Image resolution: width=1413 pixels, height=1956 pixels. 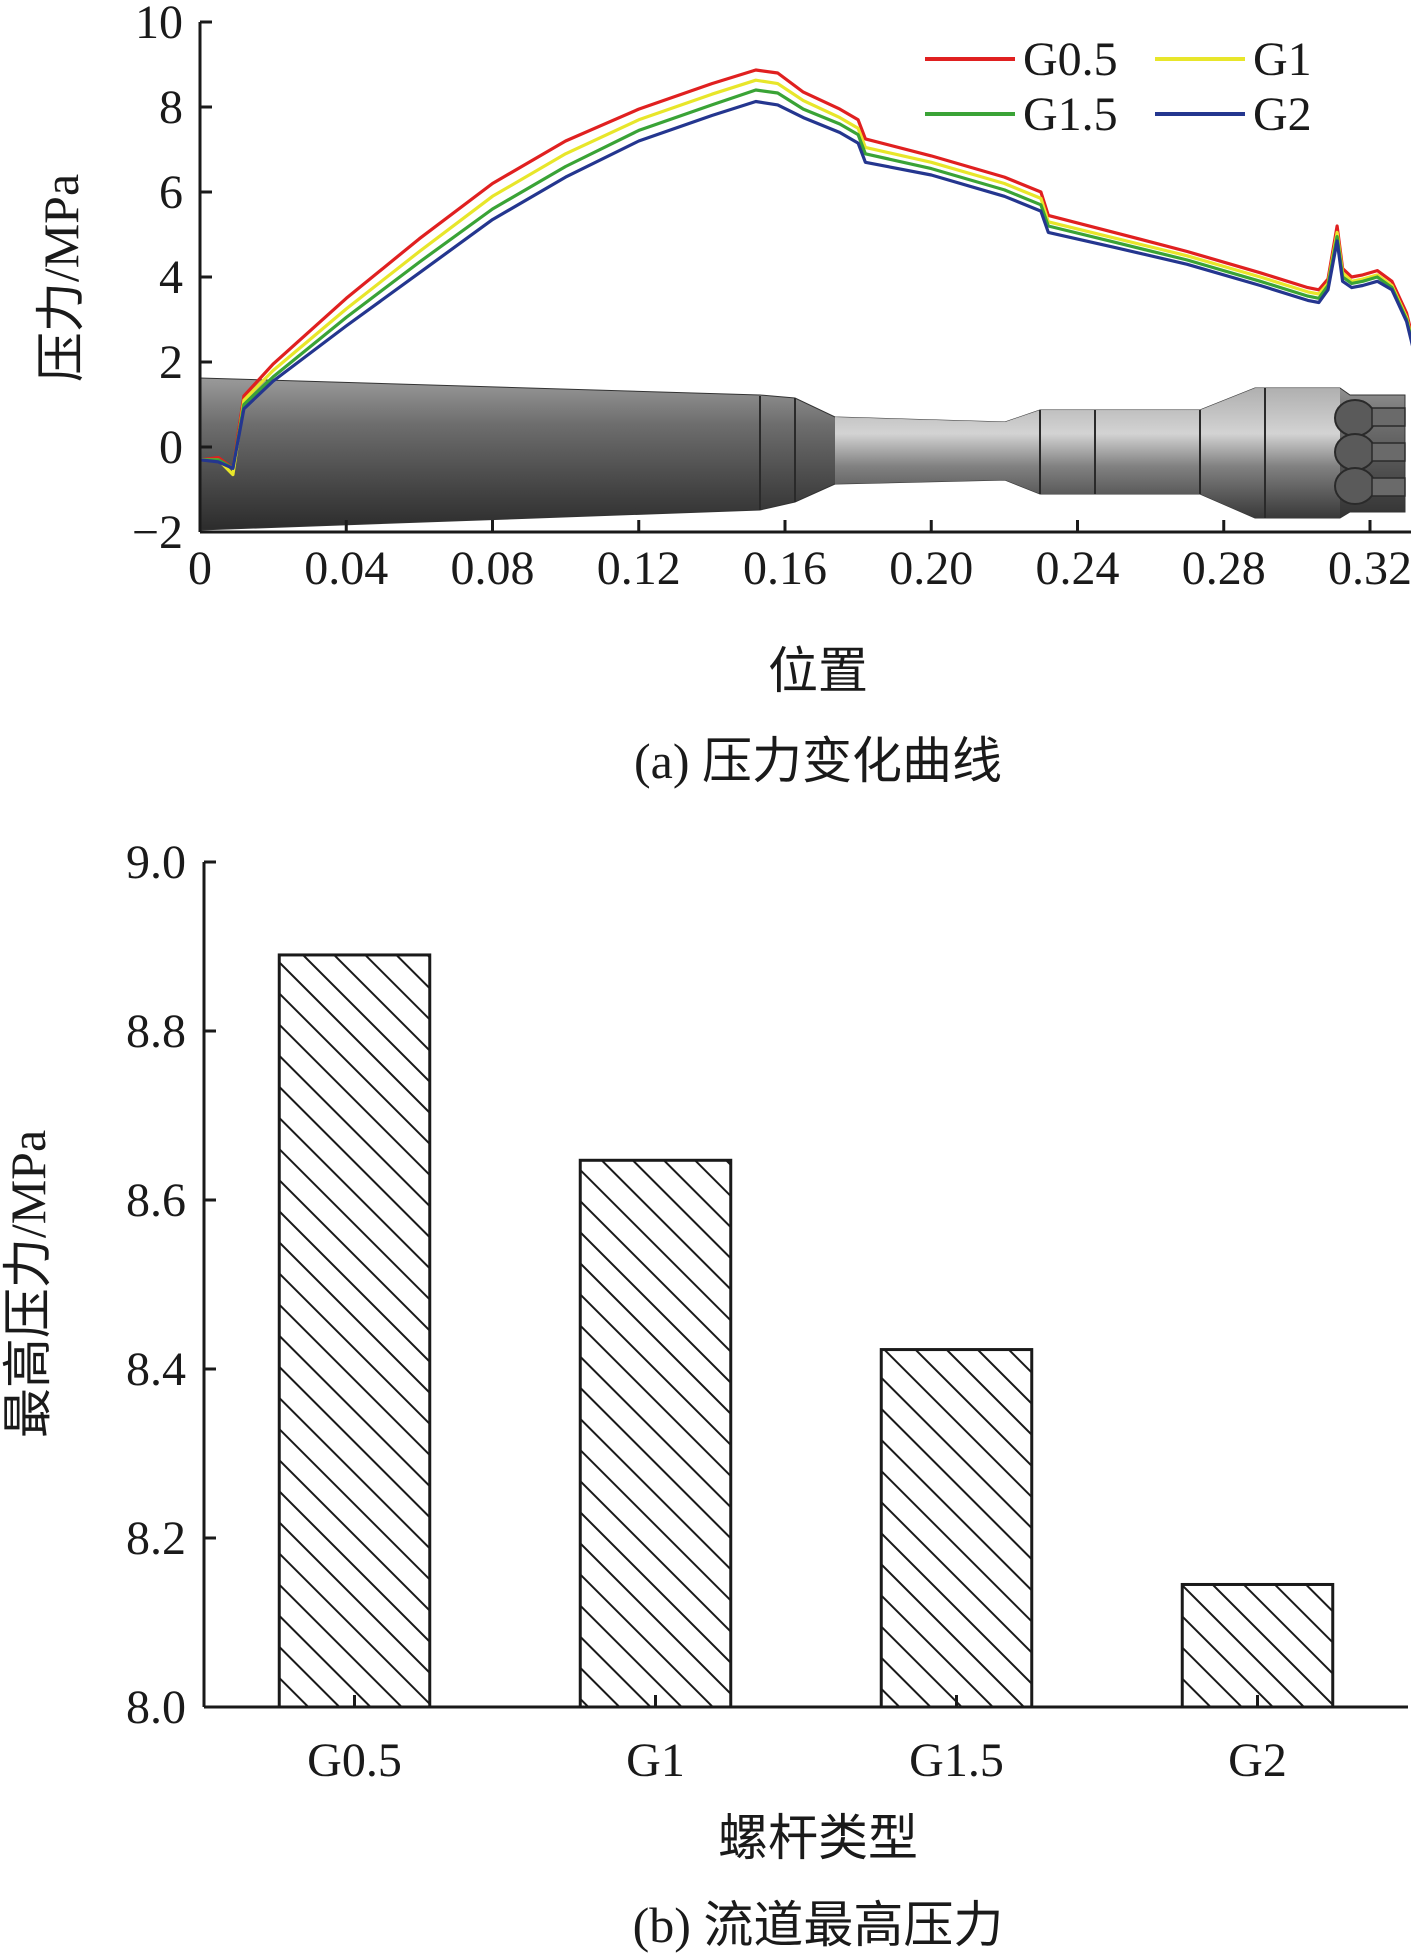 What do you see at coordinates (818, 761) in the screenshot?
I see `caption-a: (a) 压力变化曲线` at bounding box center [818, 761].